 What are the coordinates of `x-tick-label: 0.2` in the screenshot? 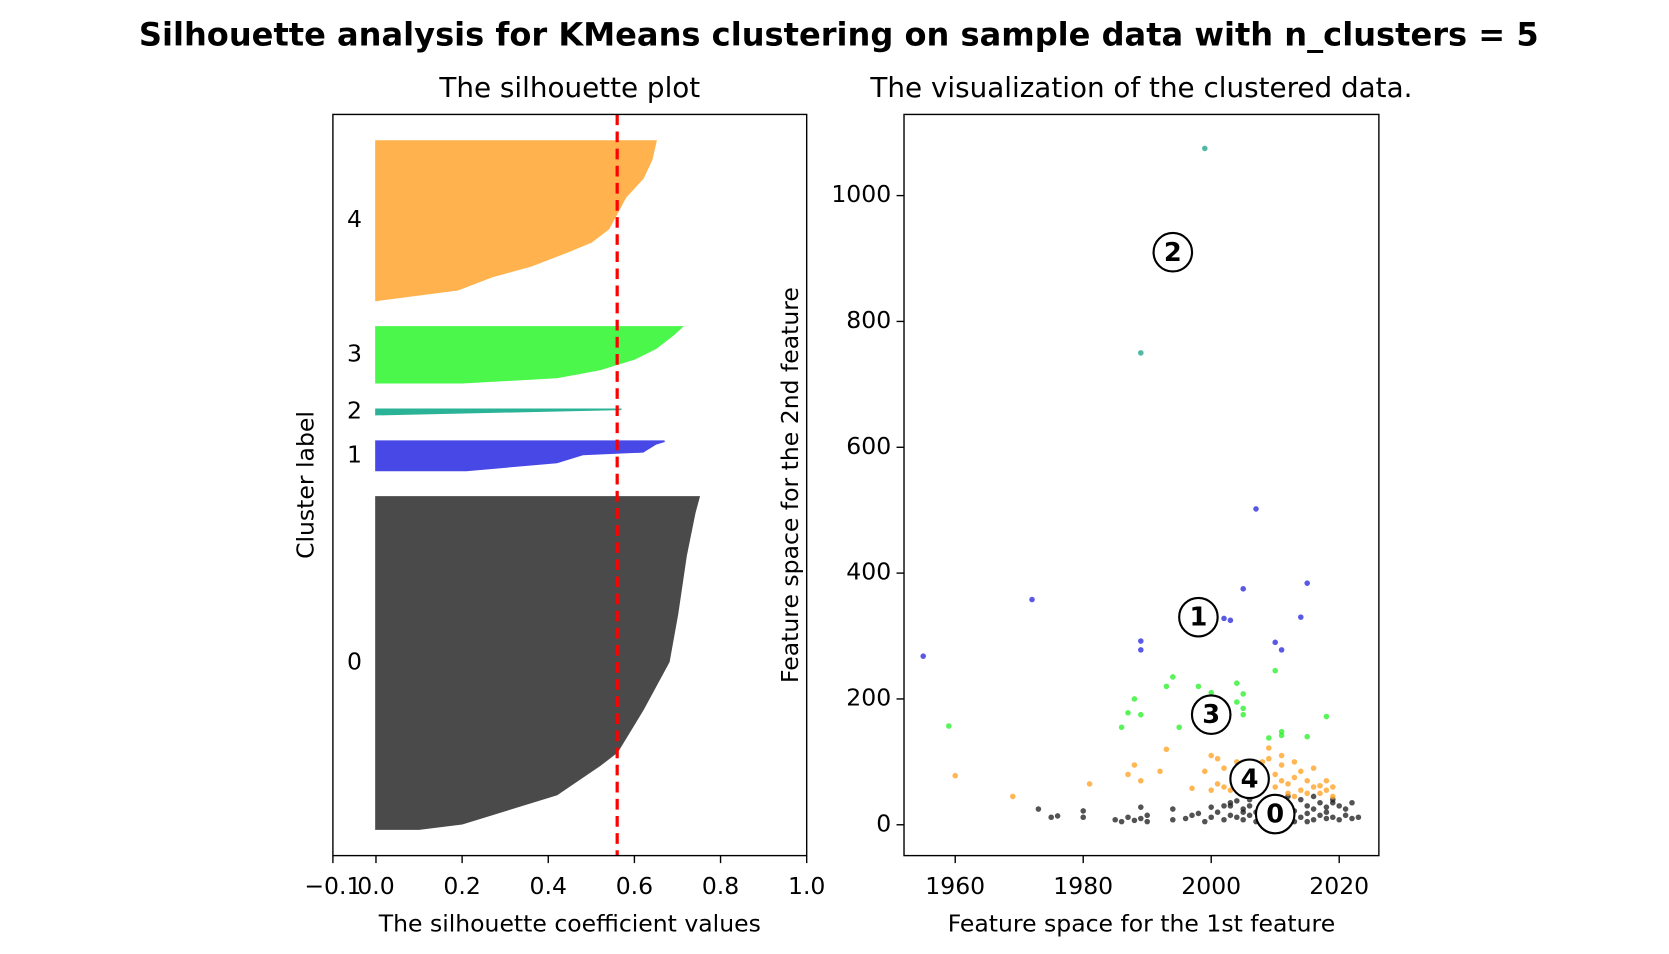 It's located at (461, 886).